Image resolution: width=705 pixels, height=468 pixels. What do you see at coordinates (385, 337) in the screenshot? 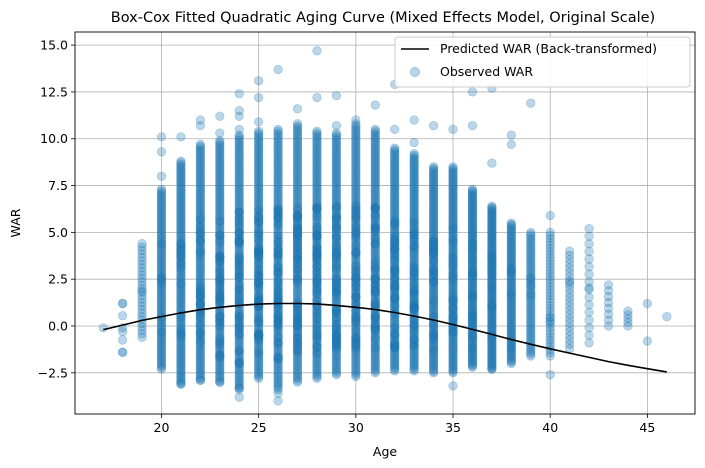
I see `line-series-predicted-war` at bounding box center [385, 337].